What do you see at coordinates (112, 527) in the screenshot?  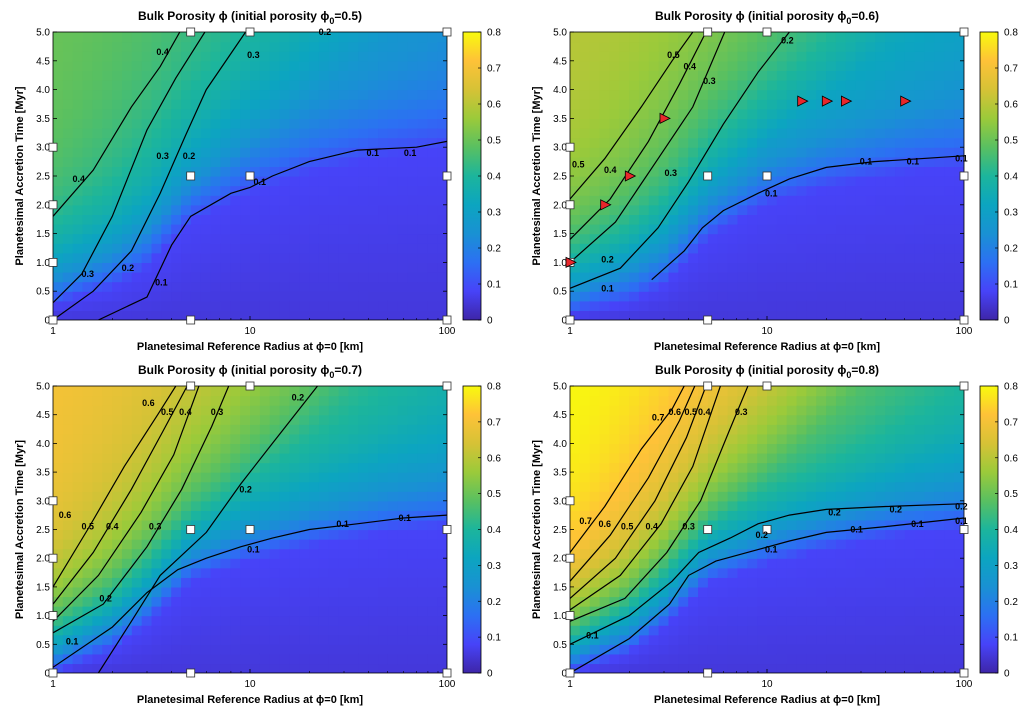 I see `contour-label: 0.4` at bounding box center [112, 527].